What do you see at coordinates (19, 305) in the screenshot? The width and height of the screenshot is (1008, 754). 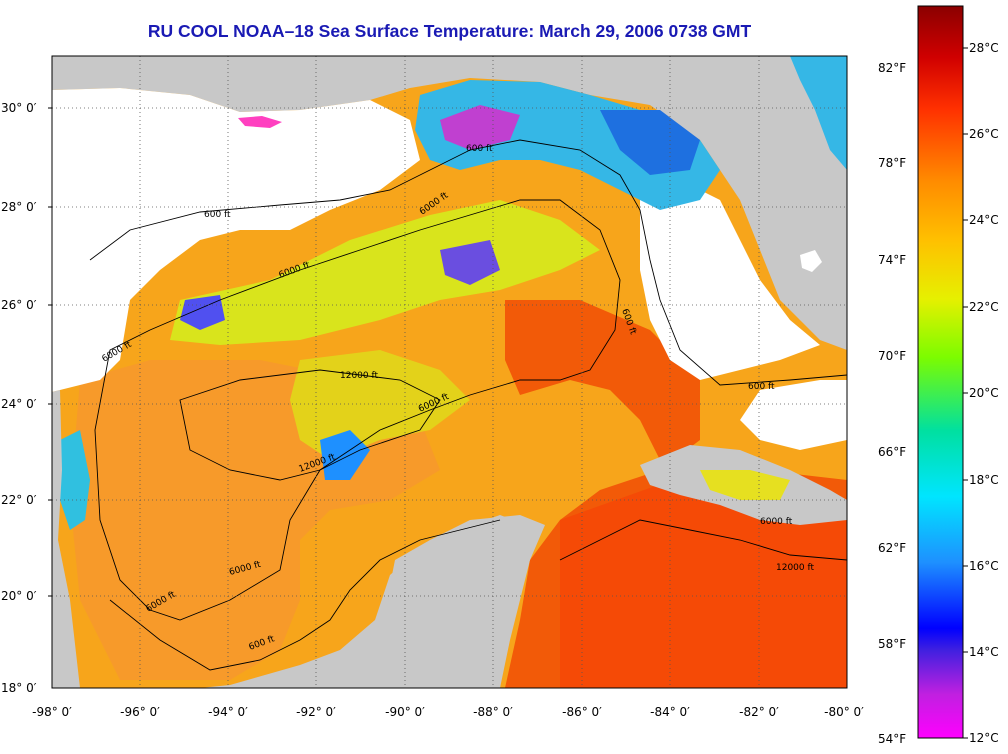 I see `lat-label: 26° 0′` at bounding box center [19, 305].